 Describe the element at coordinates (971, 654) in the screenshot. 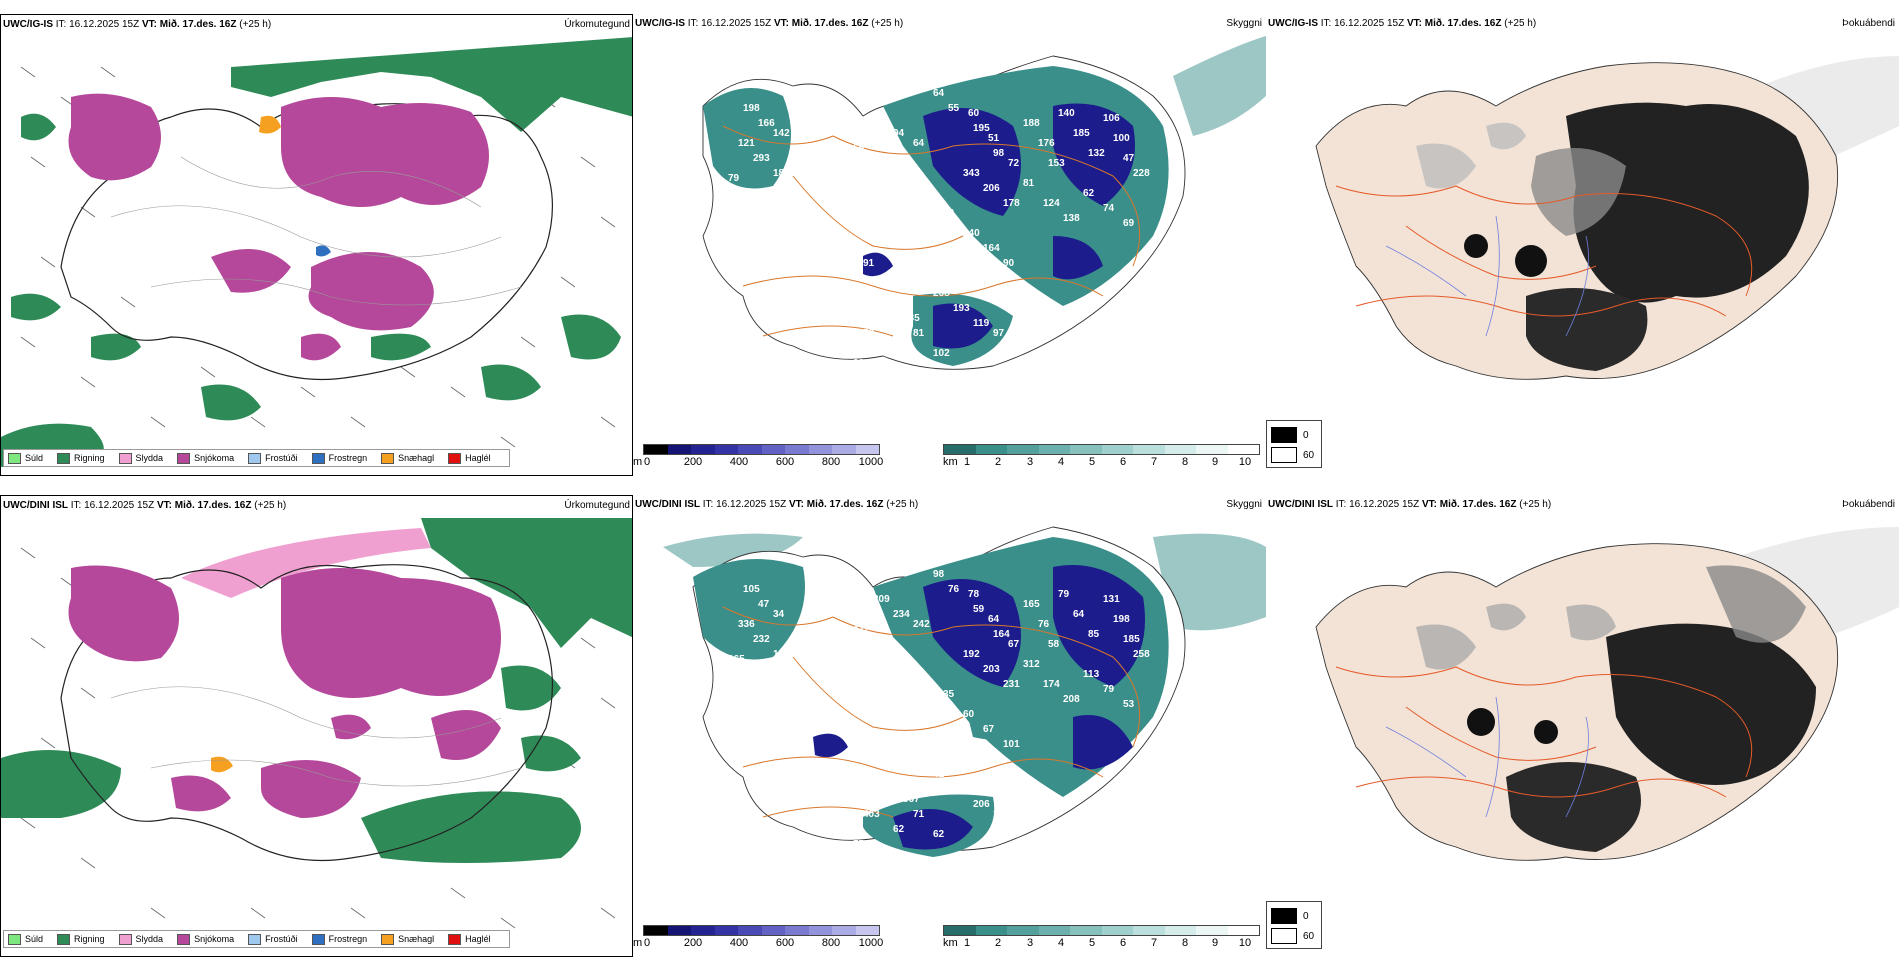

I see `visibility-value-label: 192` at that location.